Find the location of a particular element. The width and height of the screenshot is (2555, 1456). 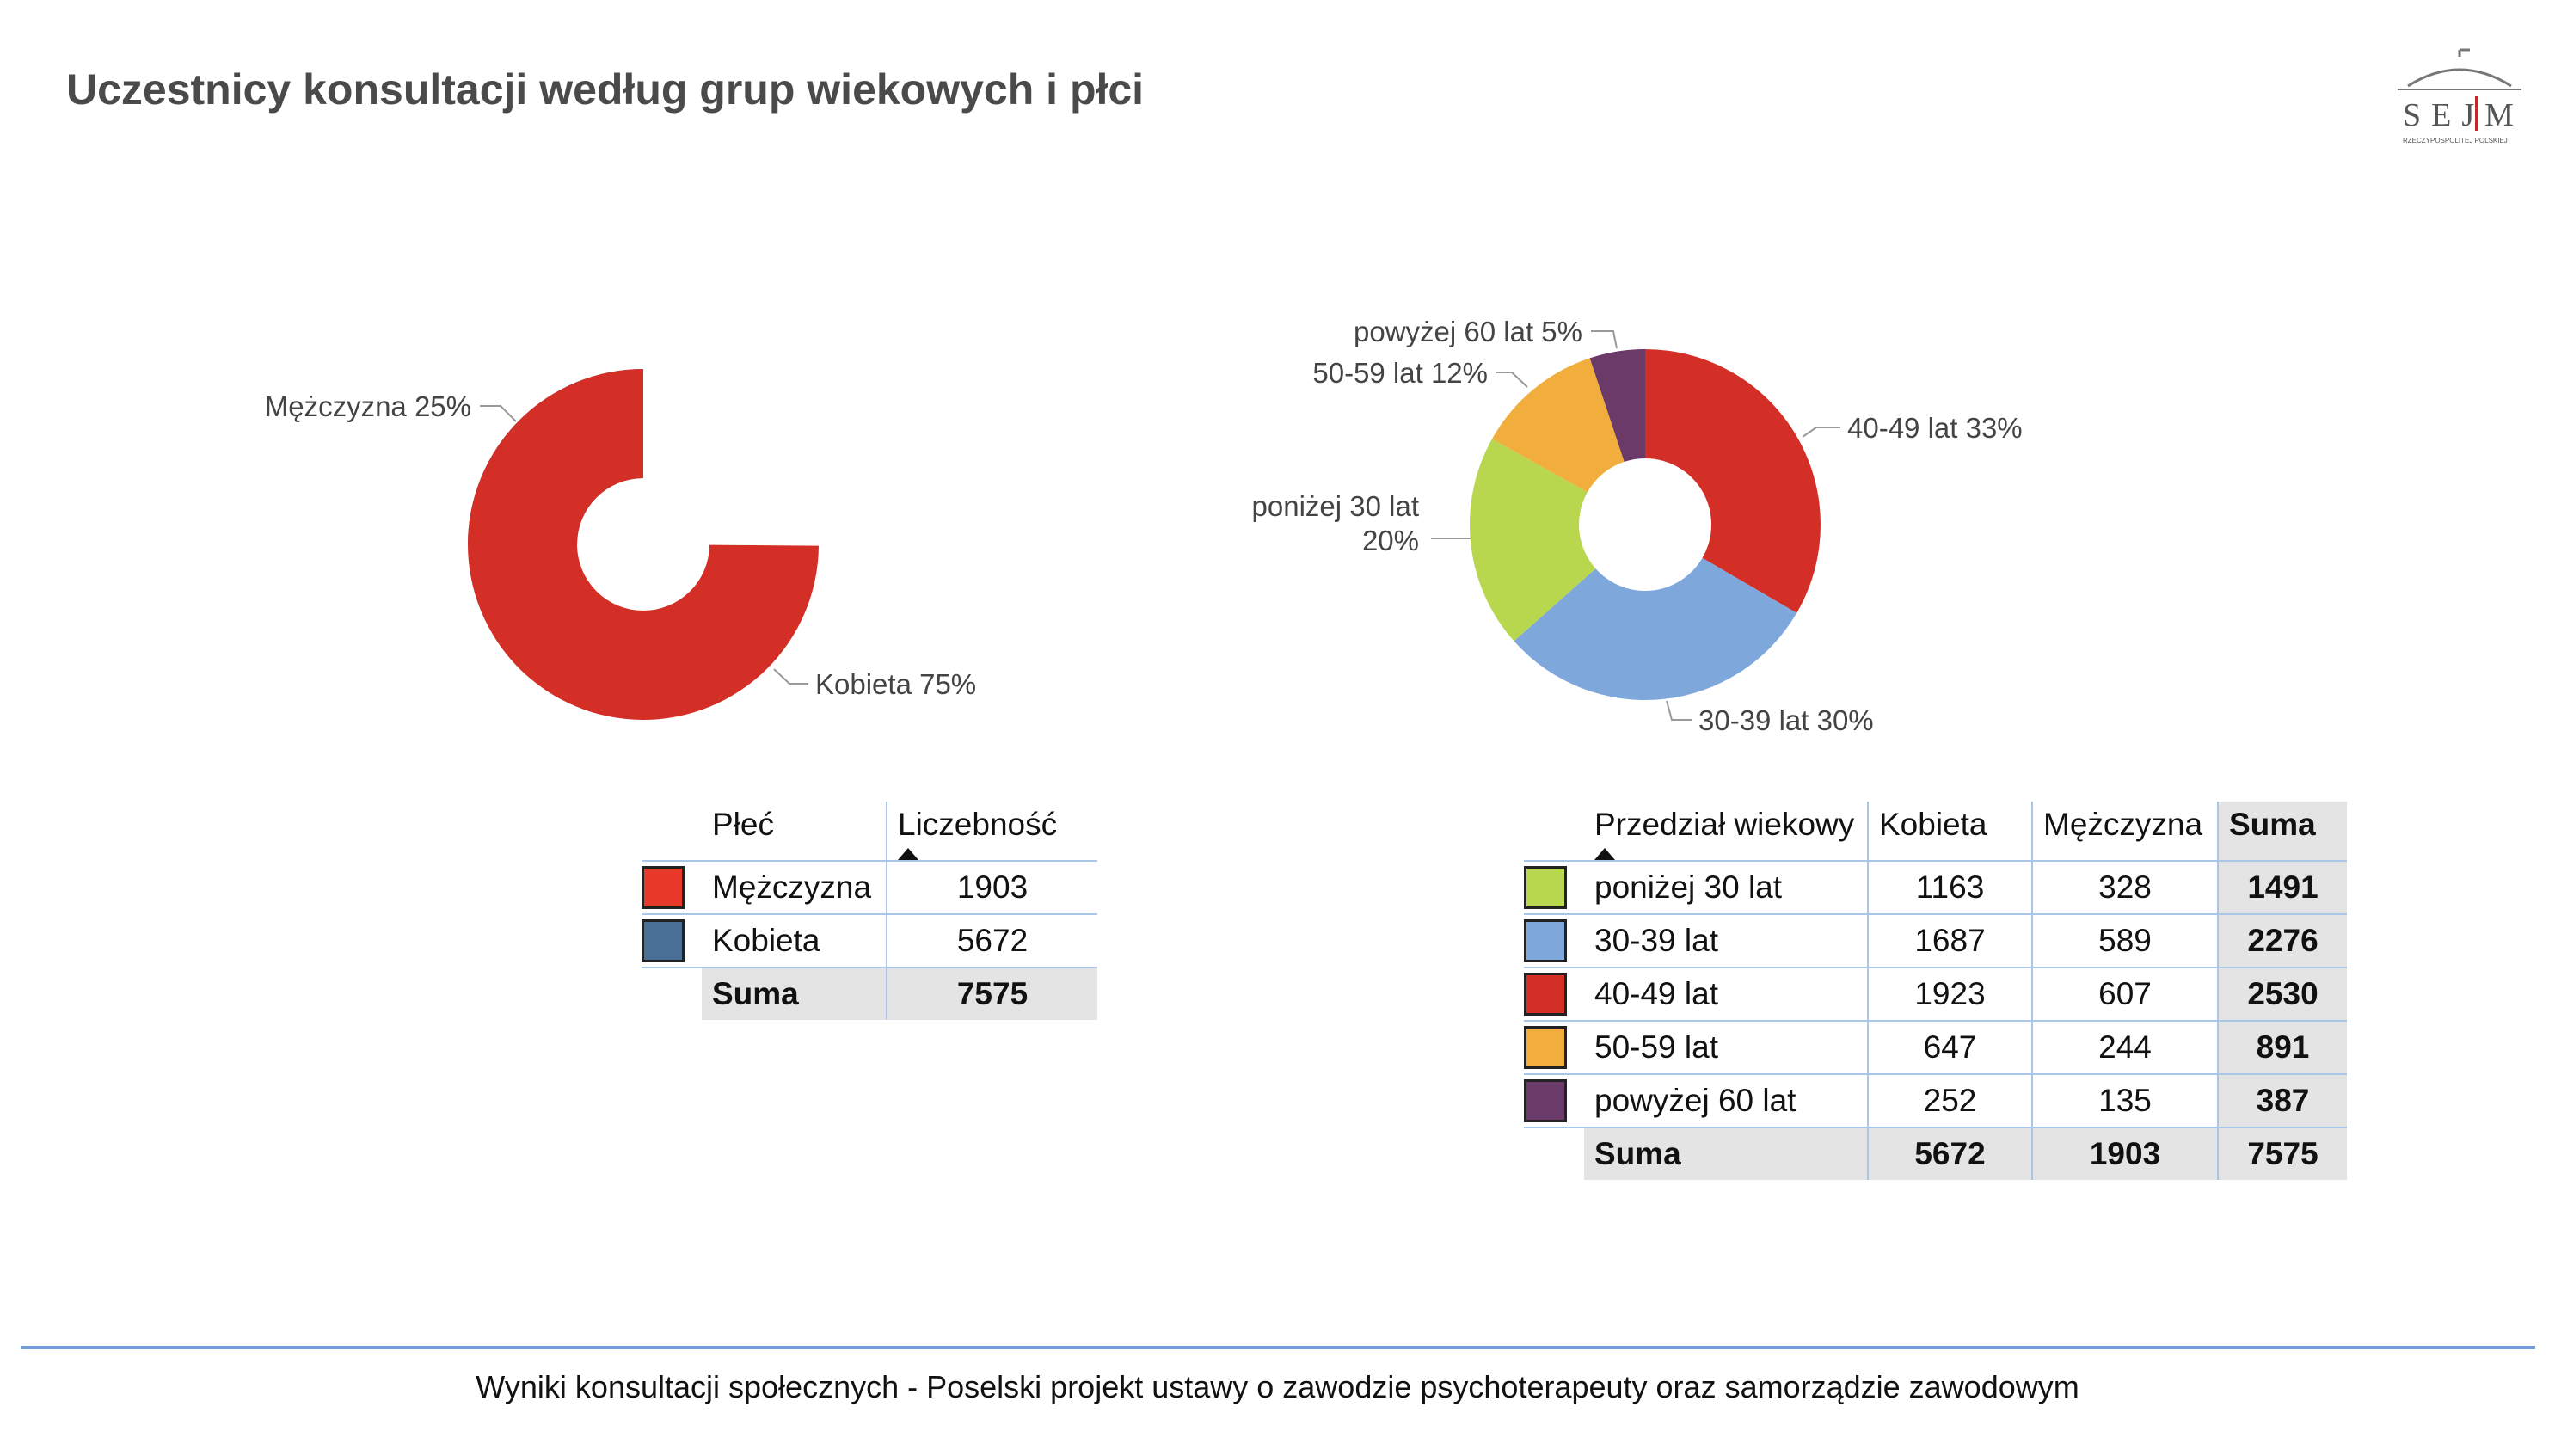

age-header-mezczyzna: Mężczyzna is located at coordinates (2124, 832).